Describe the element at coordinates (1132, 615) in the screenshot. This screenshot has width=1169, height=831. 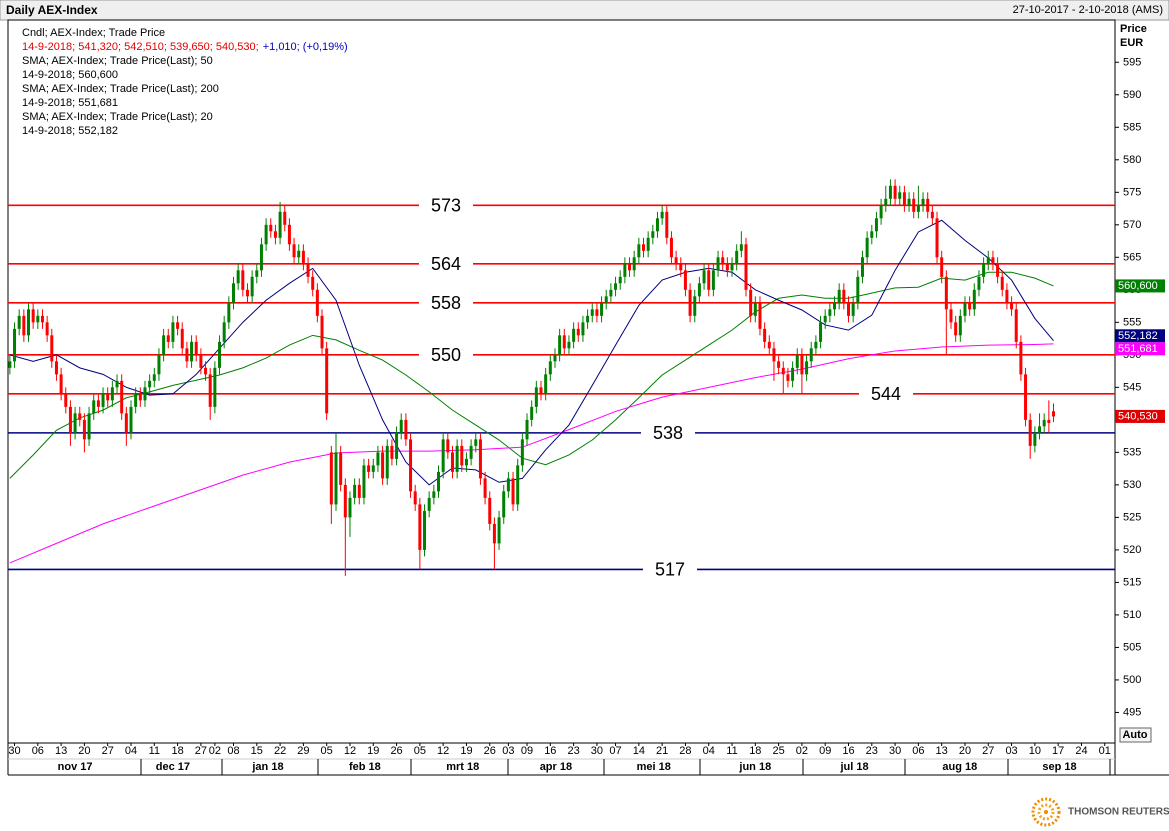
I see `y-tick-label: 510` at that location.